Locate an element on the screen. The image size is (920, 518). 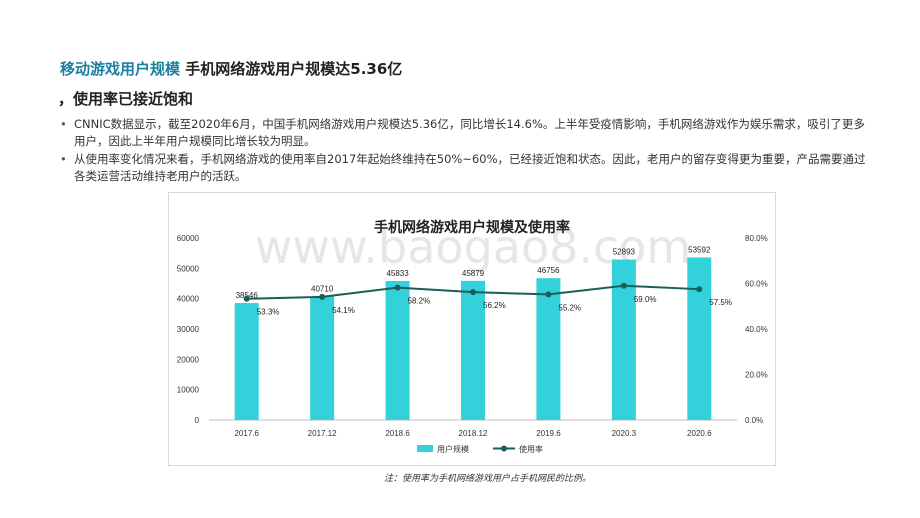
y-left-tick-label: 50000 is located at coordinates (188, 268).